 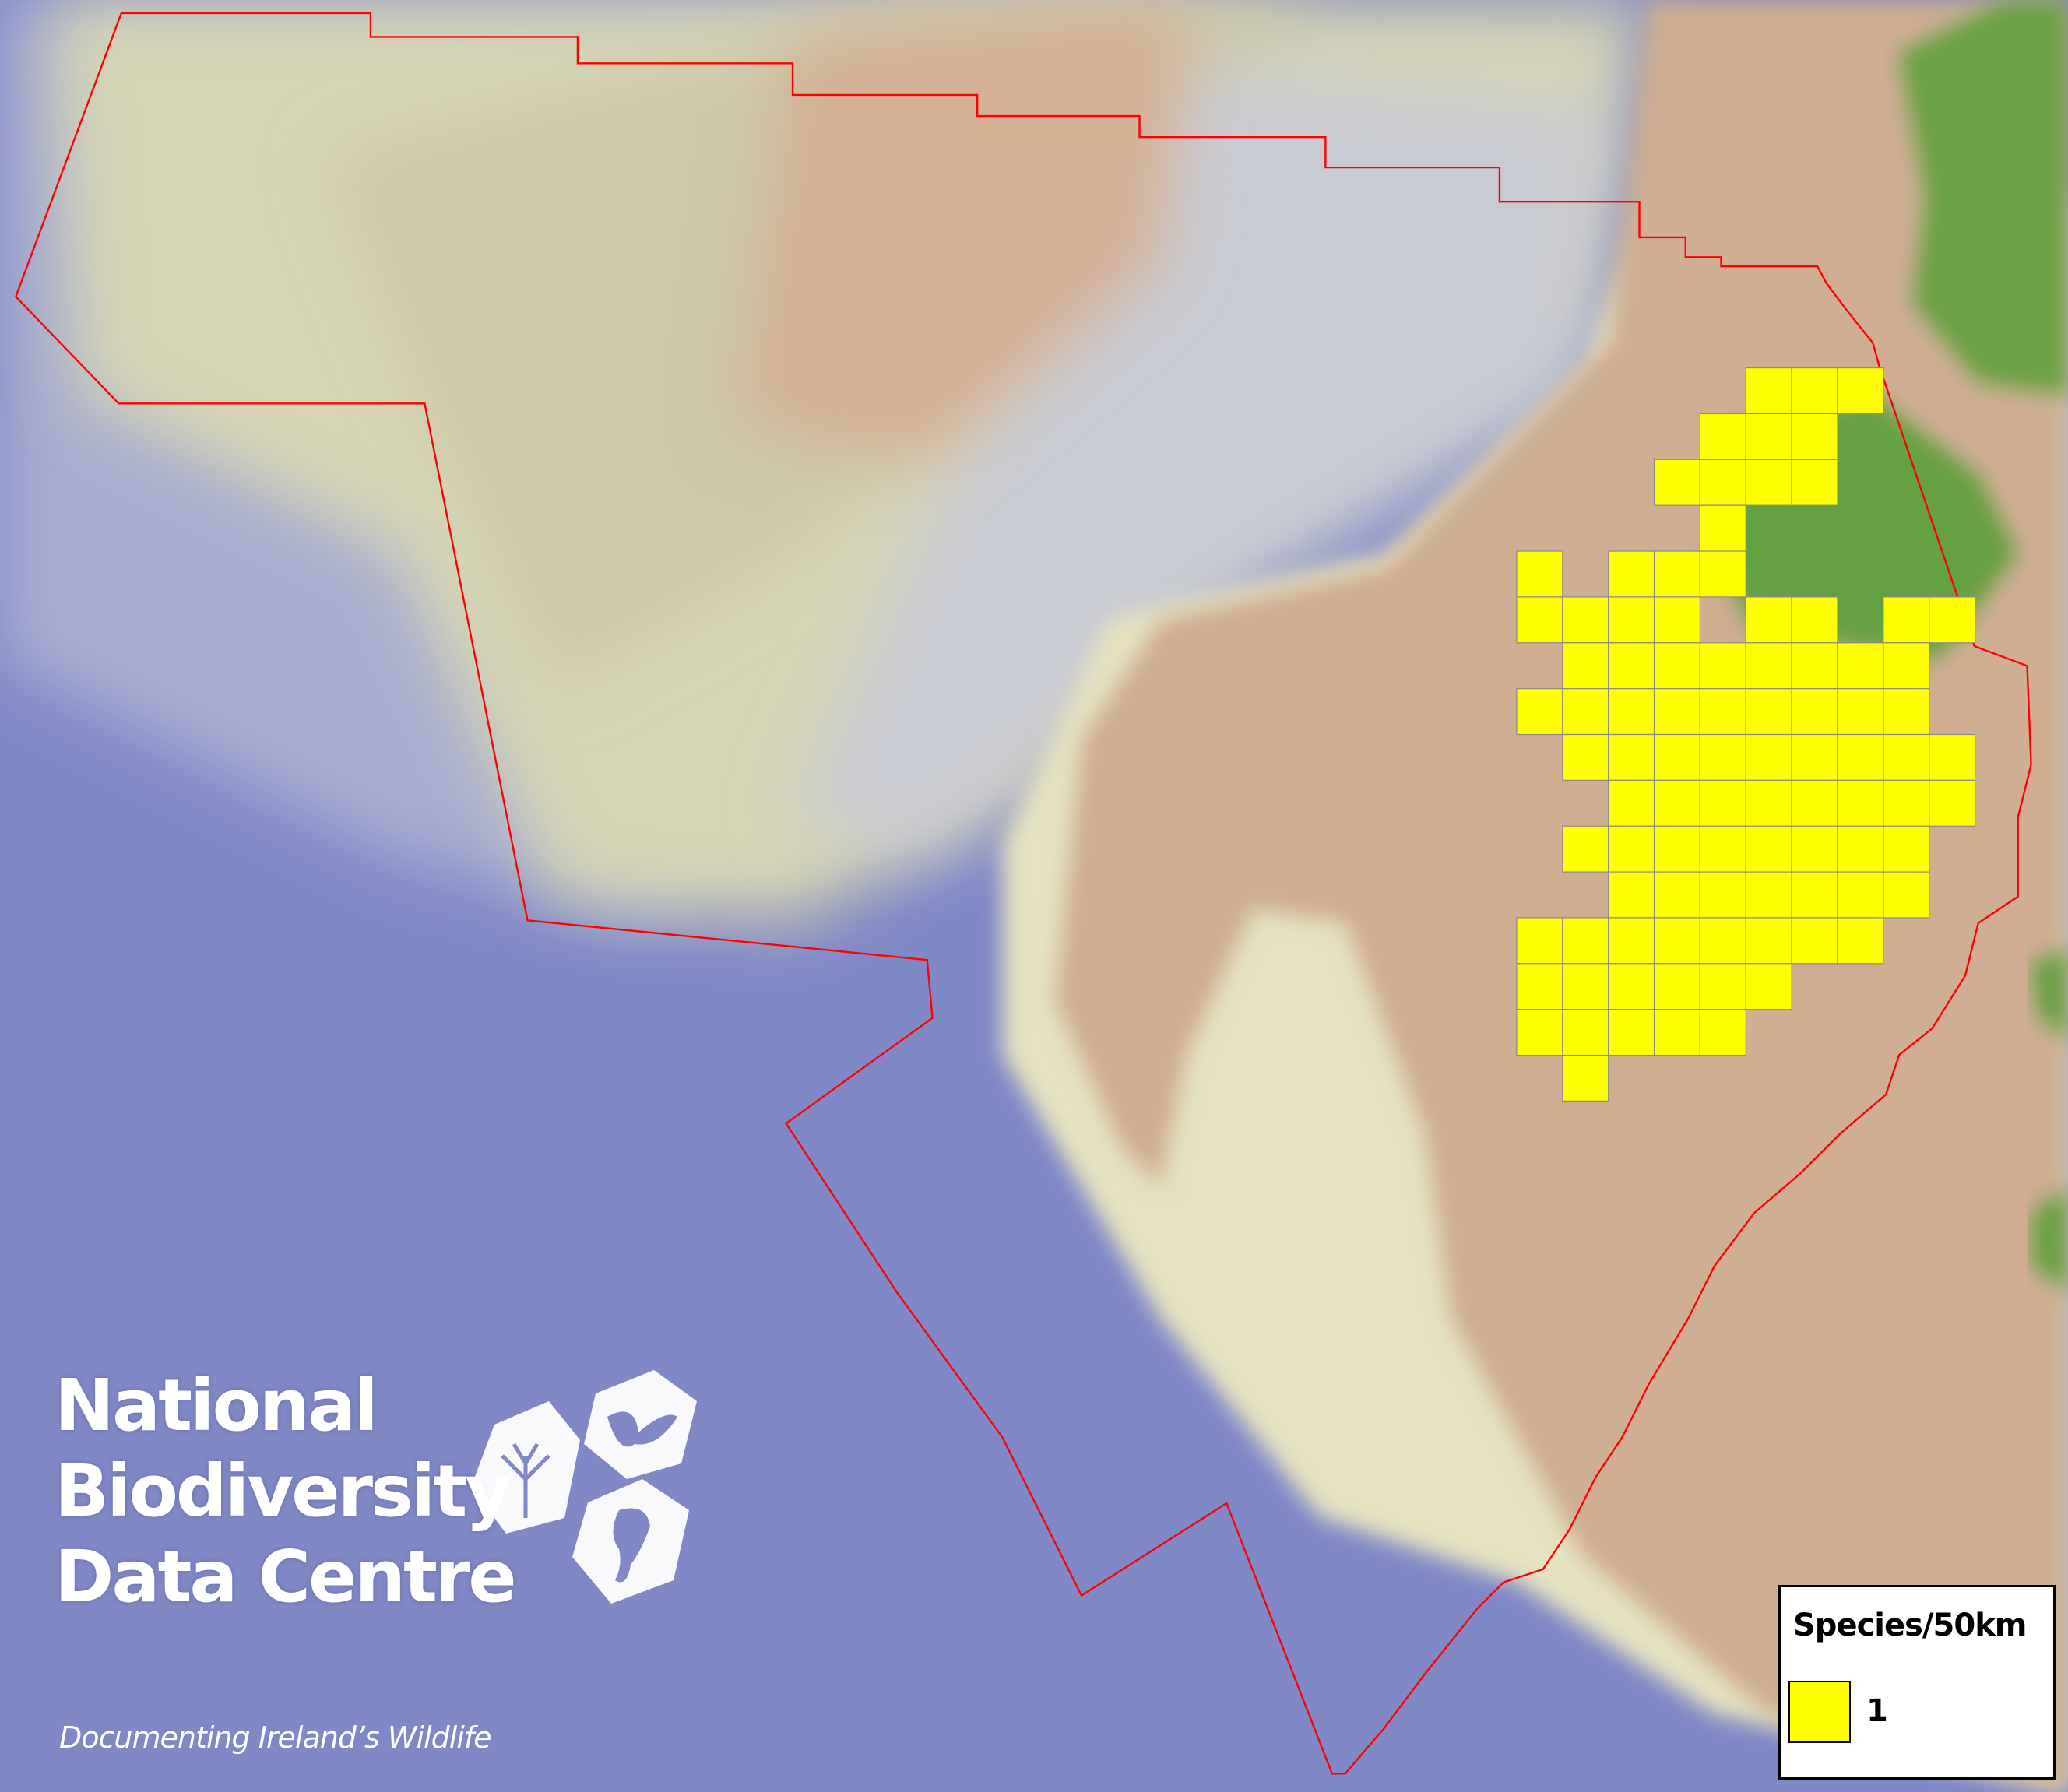 I want to click on logo-line-1: National, so click(x=216, y=1405).